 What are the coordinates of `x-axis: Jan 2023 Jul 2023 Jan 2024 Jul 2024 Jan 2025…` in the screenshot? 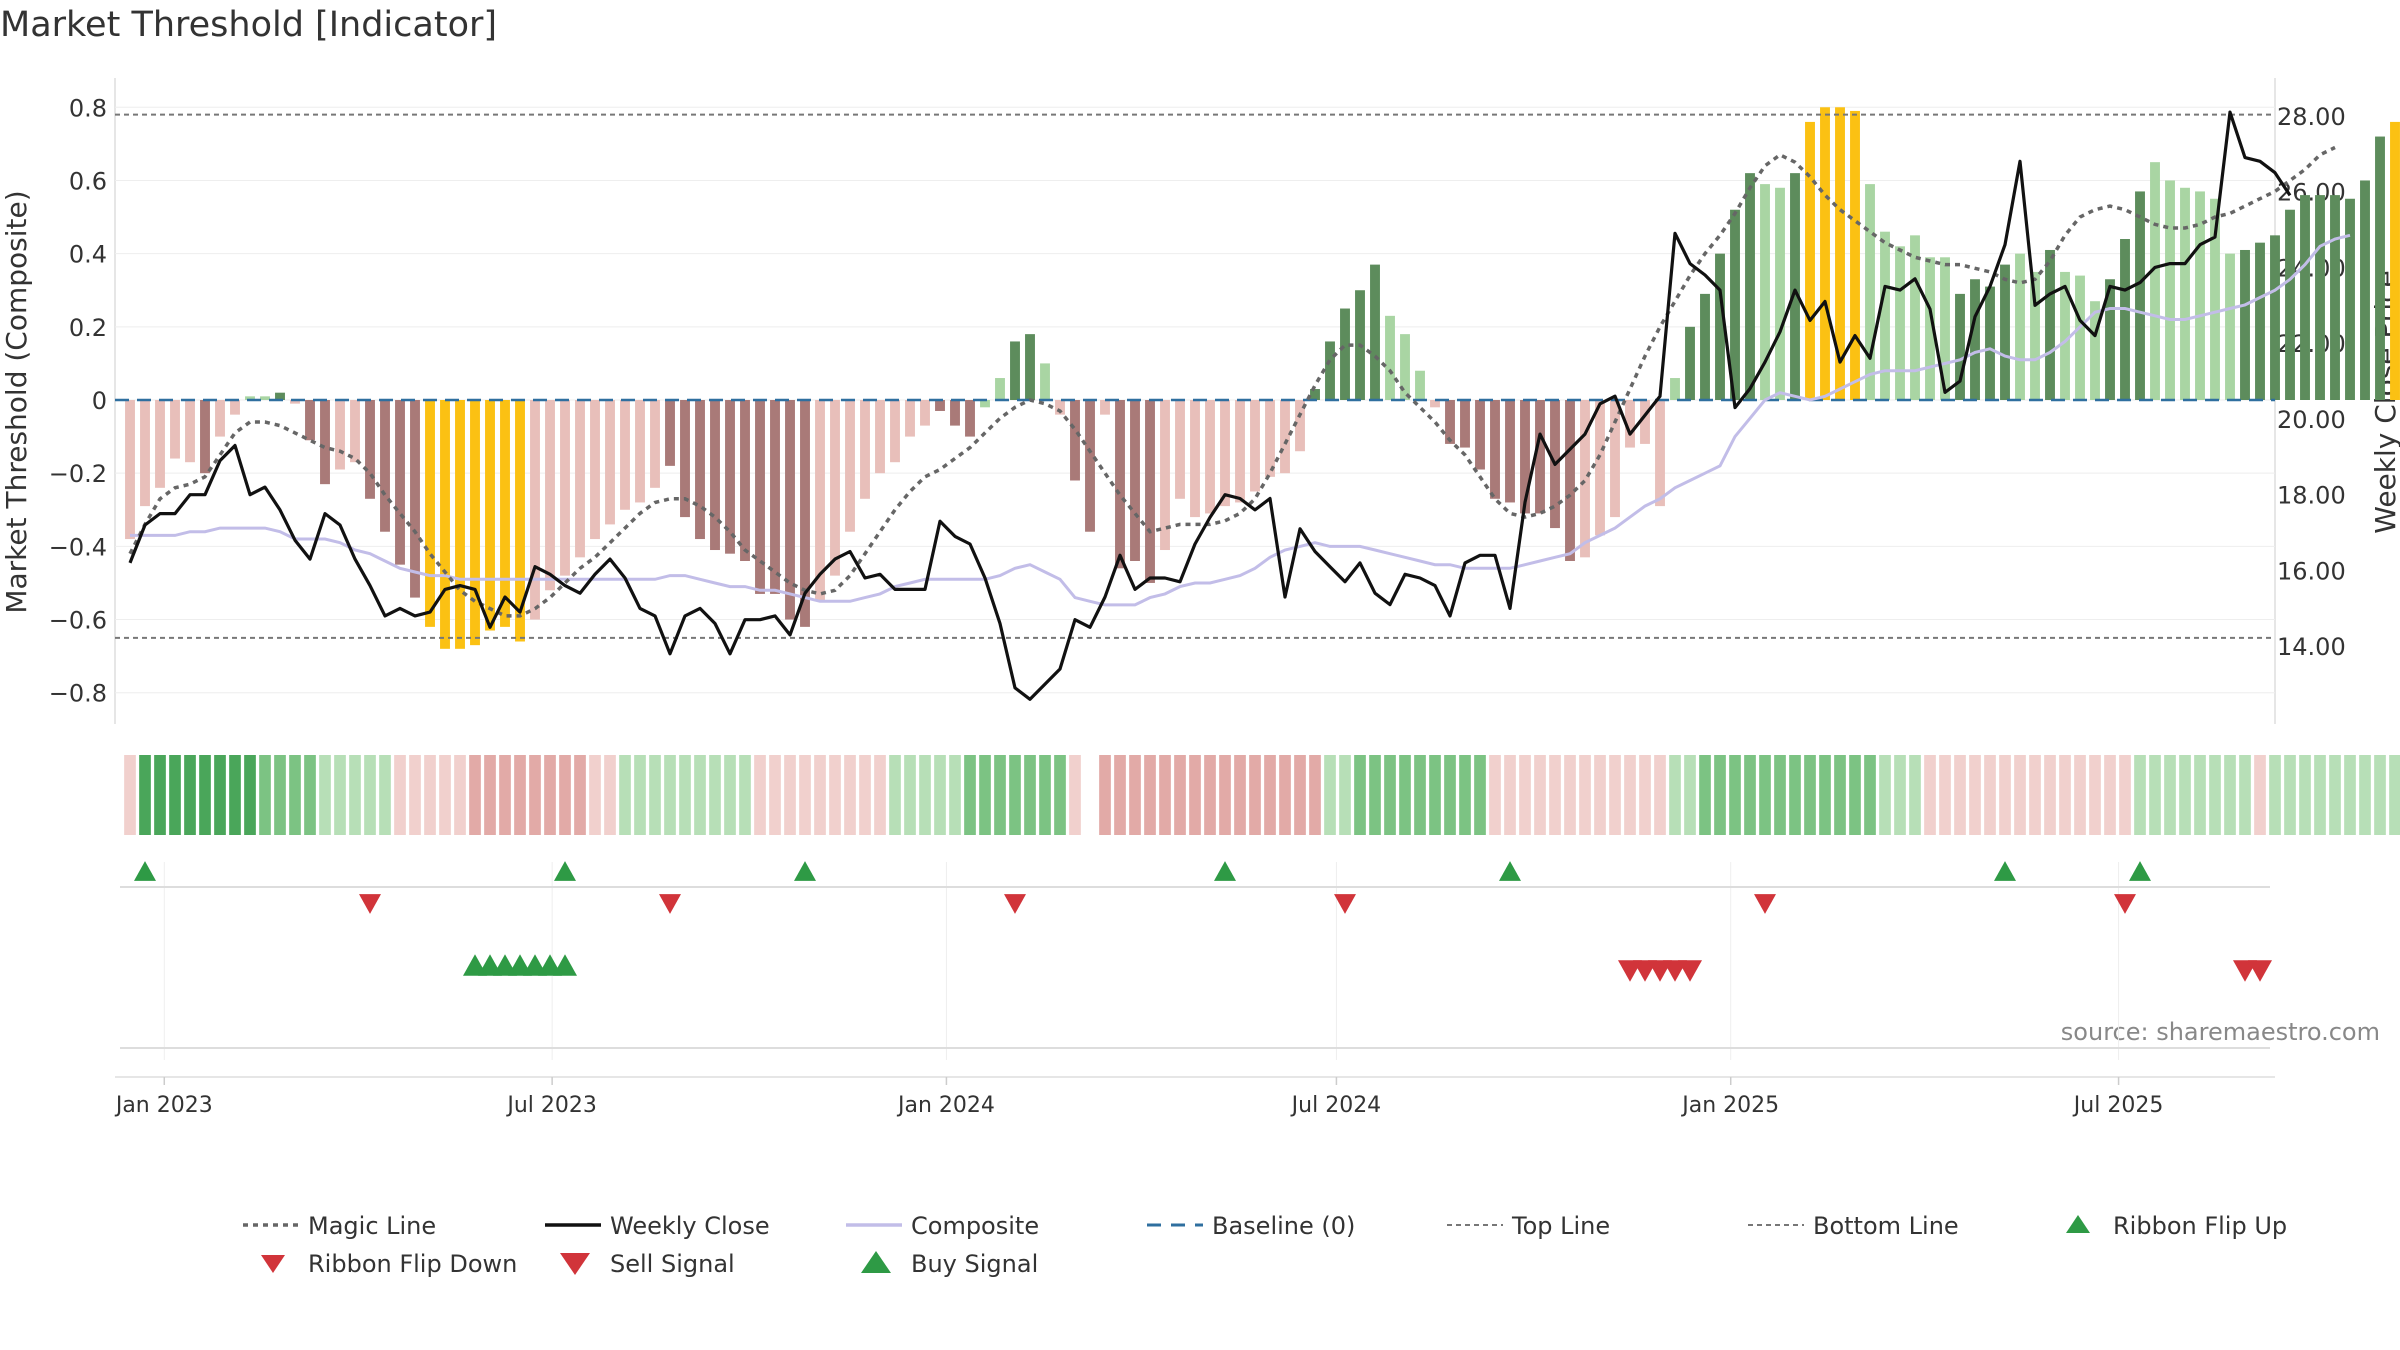 It's located at (1138, 1097).